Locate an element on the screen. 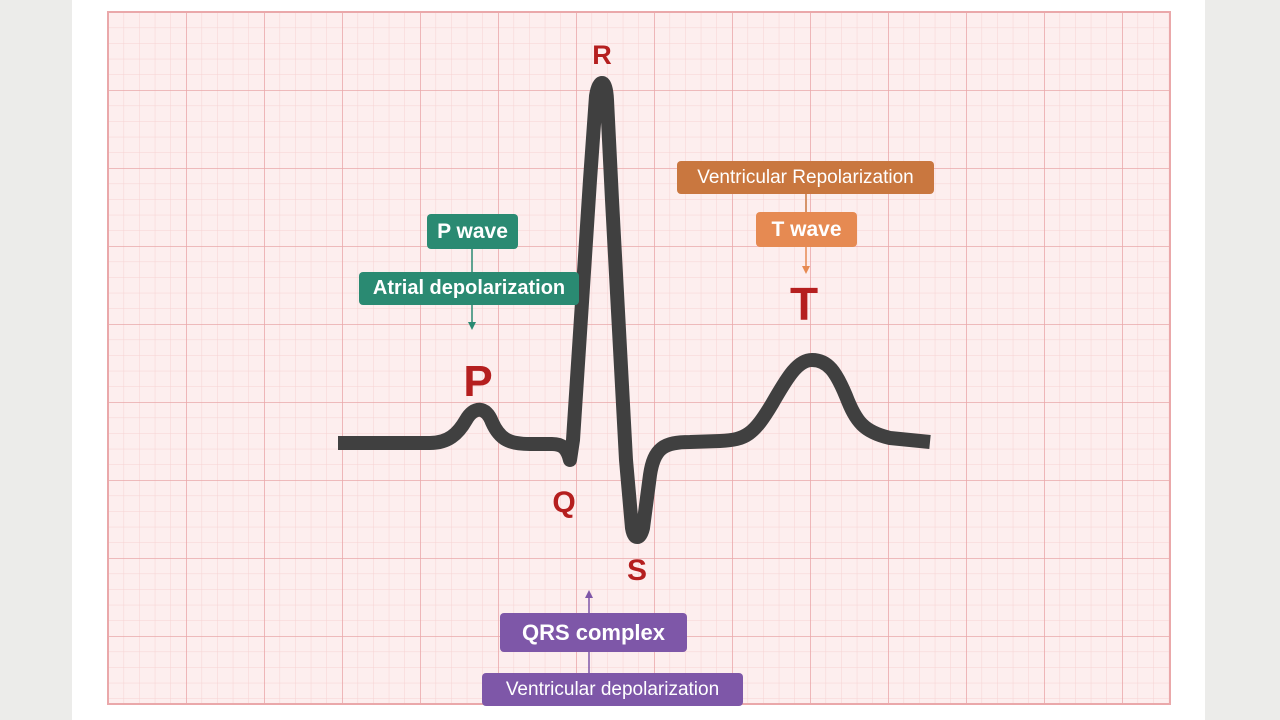 The image size is (1280, 720). r-peak-label: R is located at coordinates (602, 55).